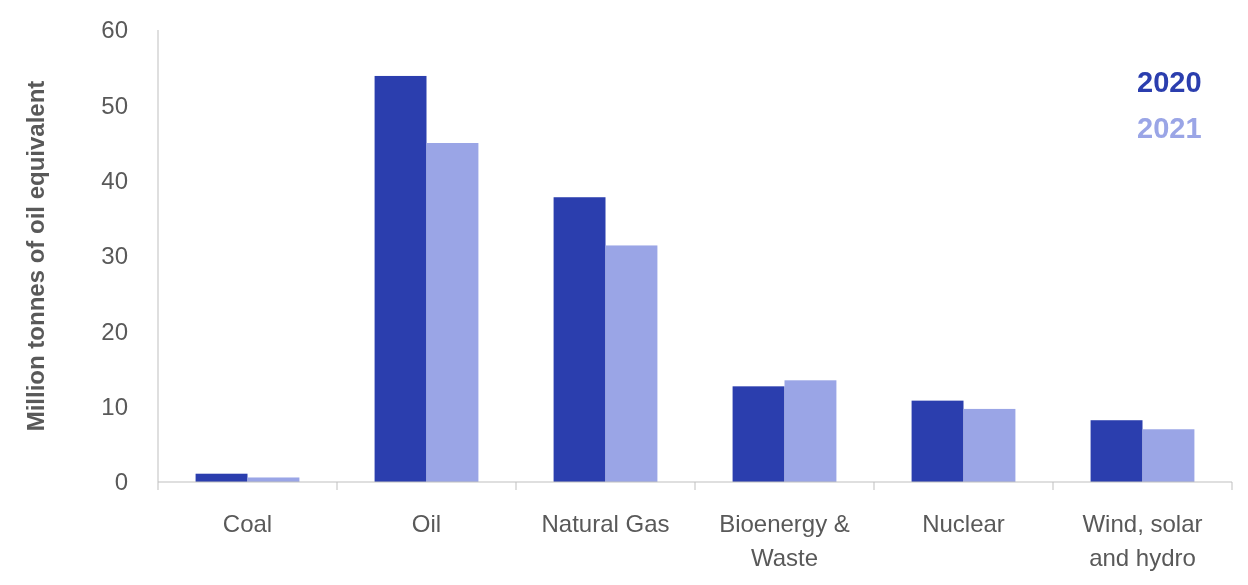  What do you see at coordinates (247, 523) in the screenshot?
I see `x-tick-label: Coal` at bounding box center [247, 523].